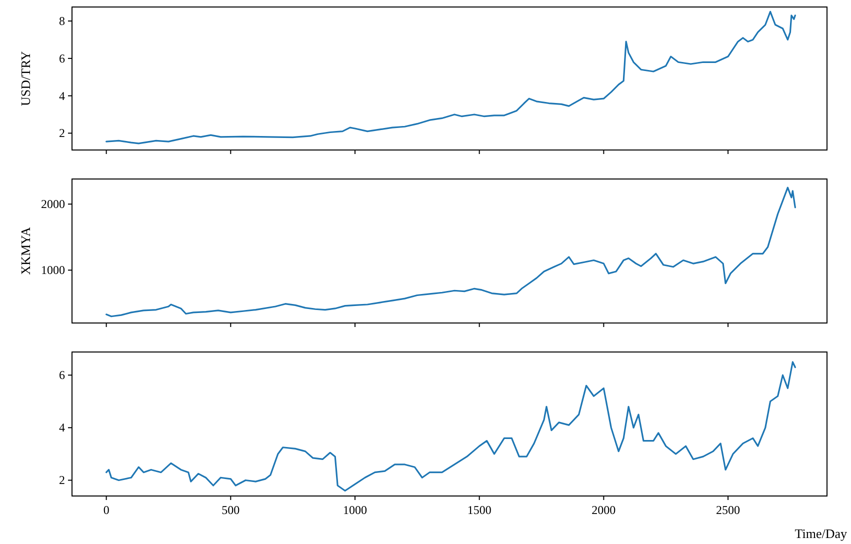  Describe the element at coordinates (231, 510) in the screenshot. I see `x-tick-label: 500` at that location.